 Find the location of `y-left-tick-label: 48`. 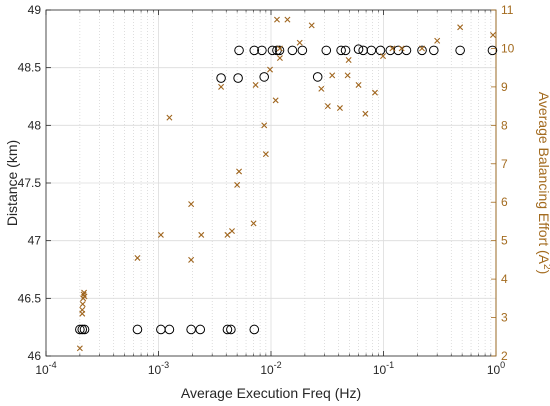

y-left-tick-label: 48 is located at coordinates (35, 125).